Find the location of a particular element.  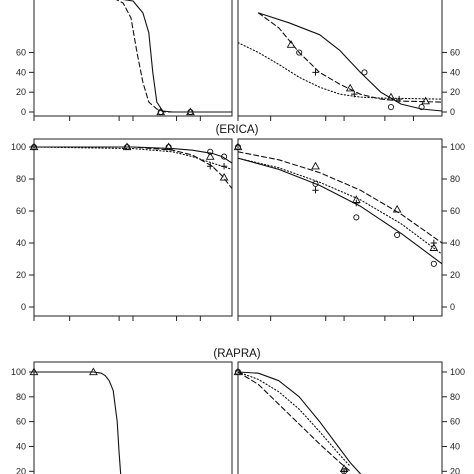

panel-row1-right: 0 20 40 60 is located at coordinates (348, 60).